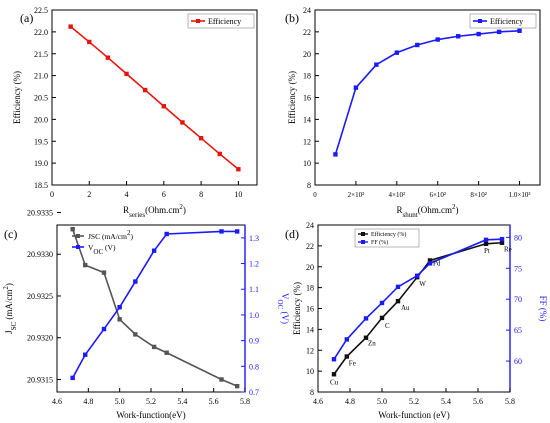 The height and width of the screenshot is (423, 550). I want to click on panel-b-series-0-line, so click(427, 92).